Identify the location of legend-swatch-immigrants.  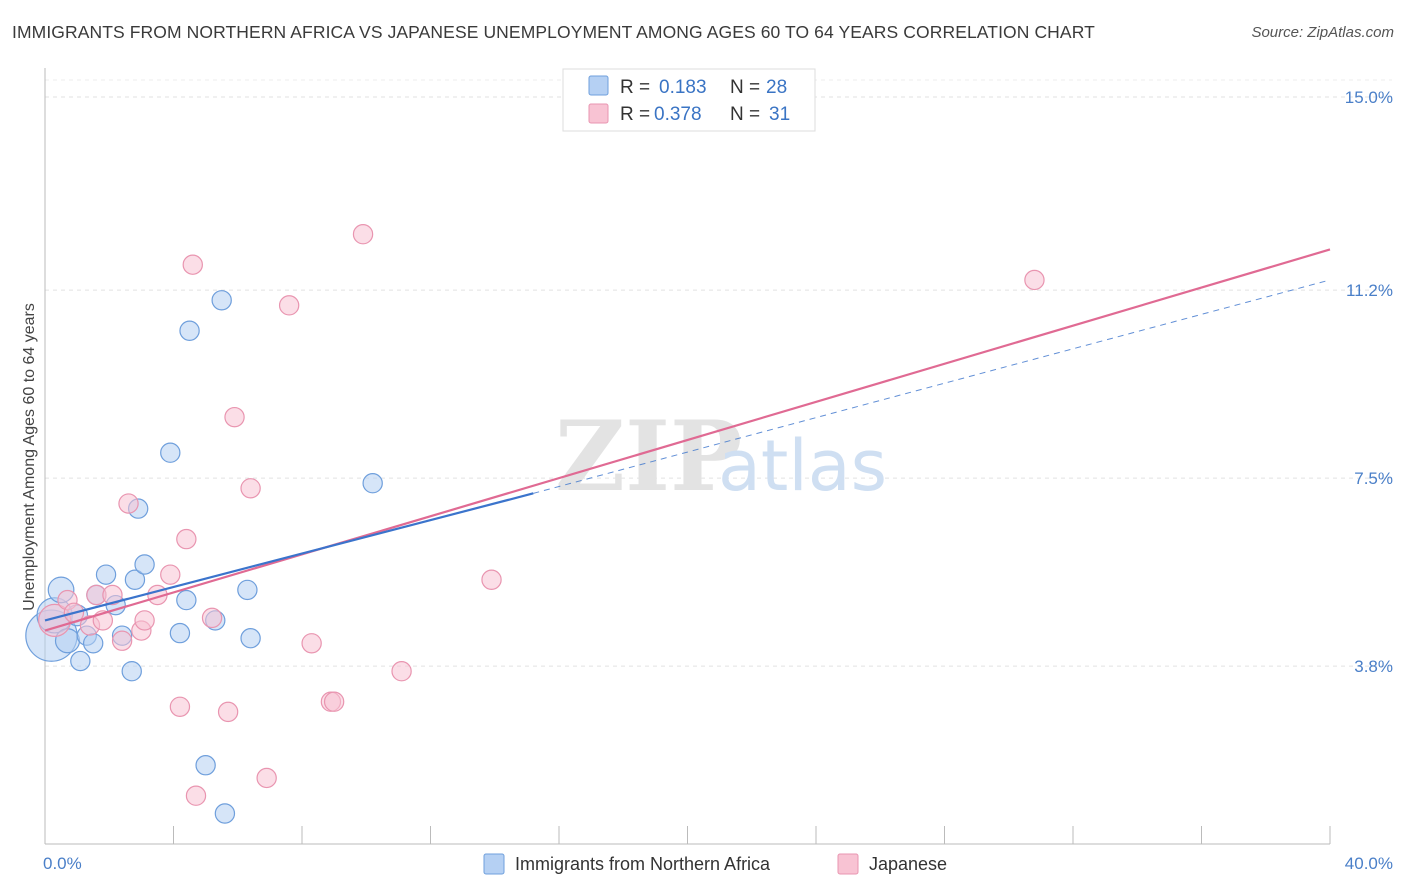
(598, 85).